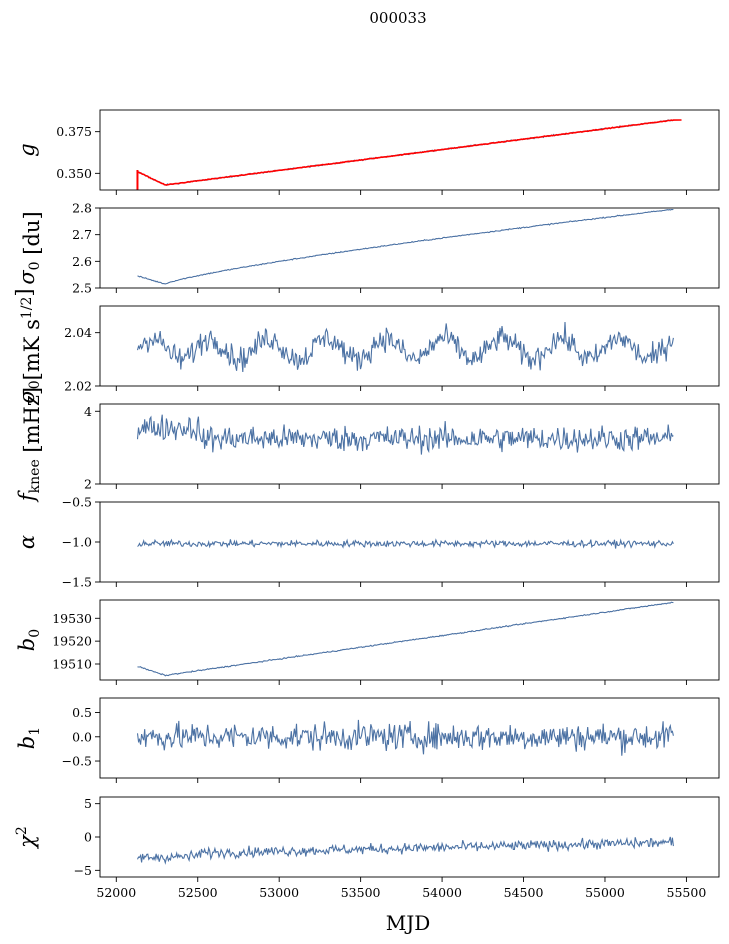 The width and height of the screenshot is (729, 944). Describe the element at coordinates (408, 923) in the screenshot. I see `x-axis-label: MJD` at that location.